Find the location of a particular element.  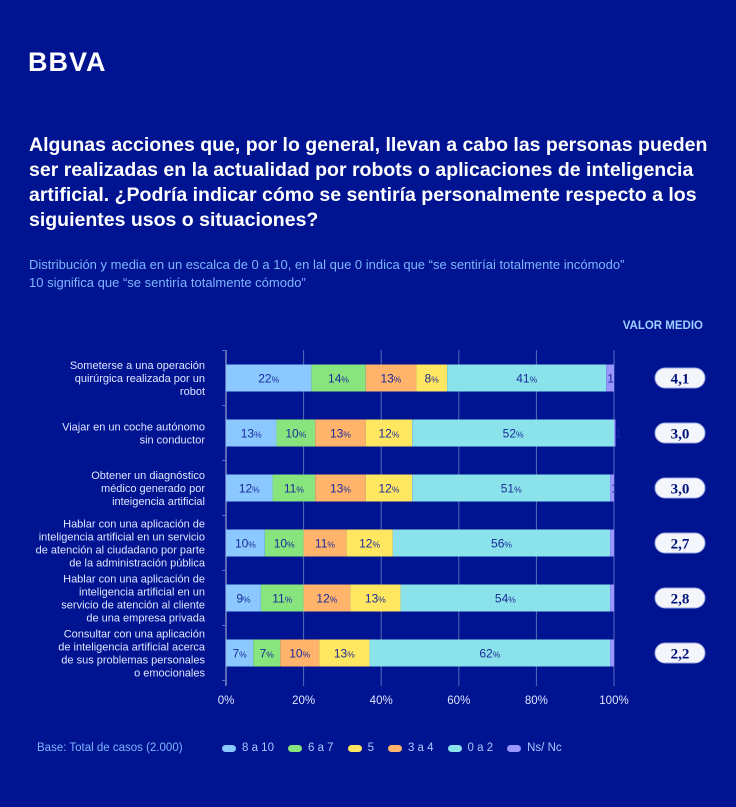

category-label: robot is located at coordinates (192, 392).